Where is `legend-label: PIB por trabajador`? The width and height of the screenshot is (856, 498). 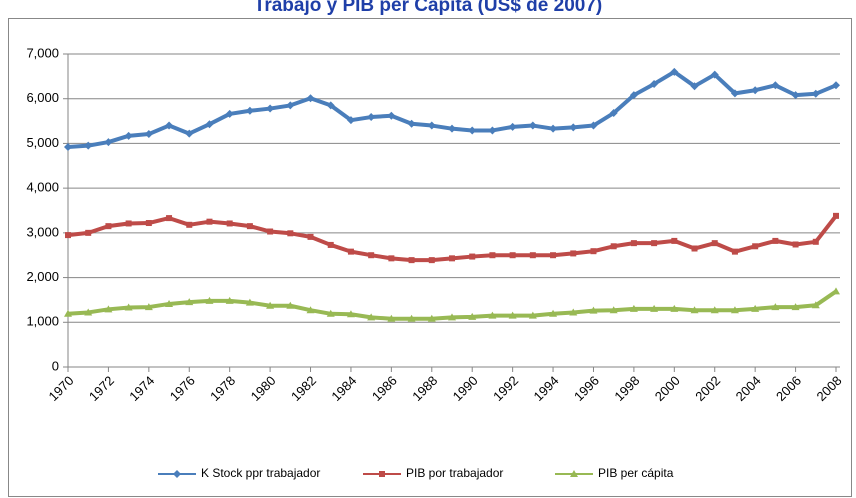 legend-label: PIB por trabajador is located at coordinates (454, 473).